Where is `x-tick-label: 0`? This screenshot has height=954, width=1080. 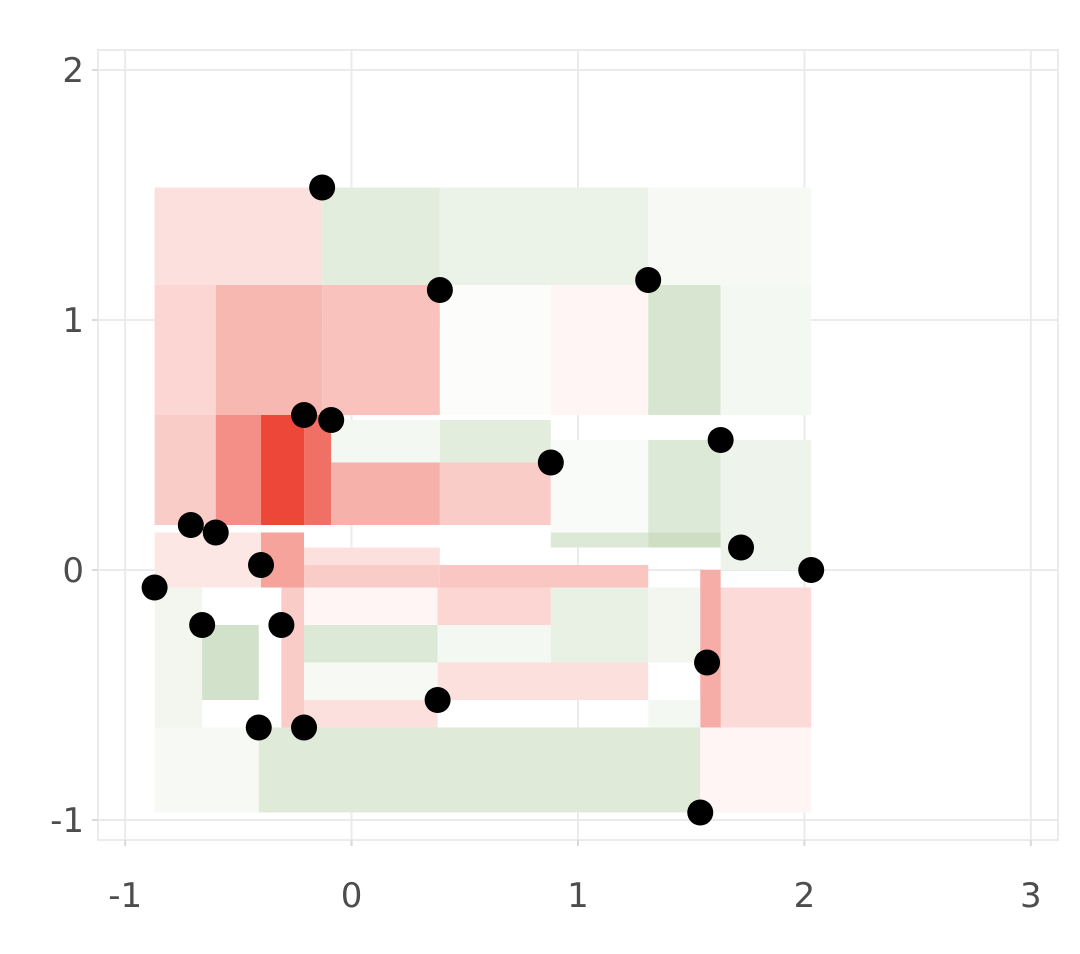 x-tick-label: 0 is located at coordinates (352, 896).